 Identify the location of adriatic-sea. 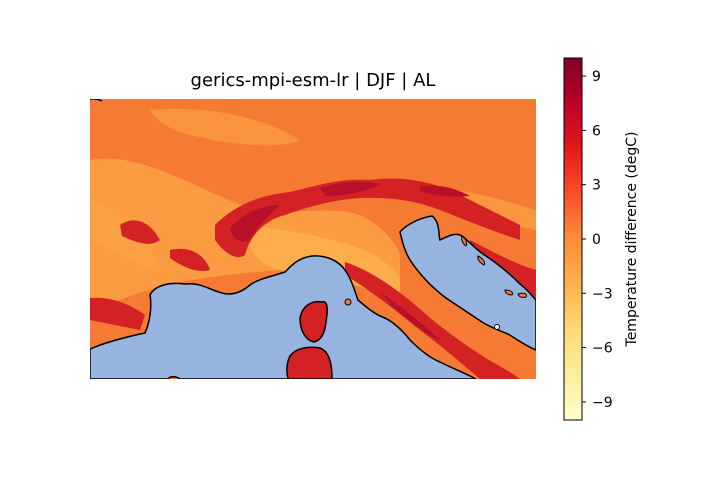
(467, 283).